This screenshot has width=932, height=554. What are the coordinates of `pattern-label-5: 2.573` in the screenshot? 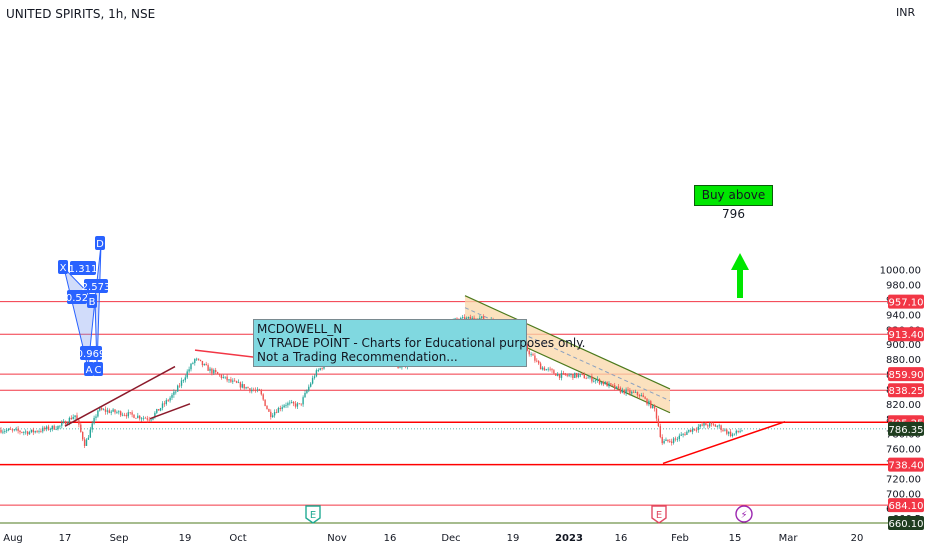 It's located at (96, 287).